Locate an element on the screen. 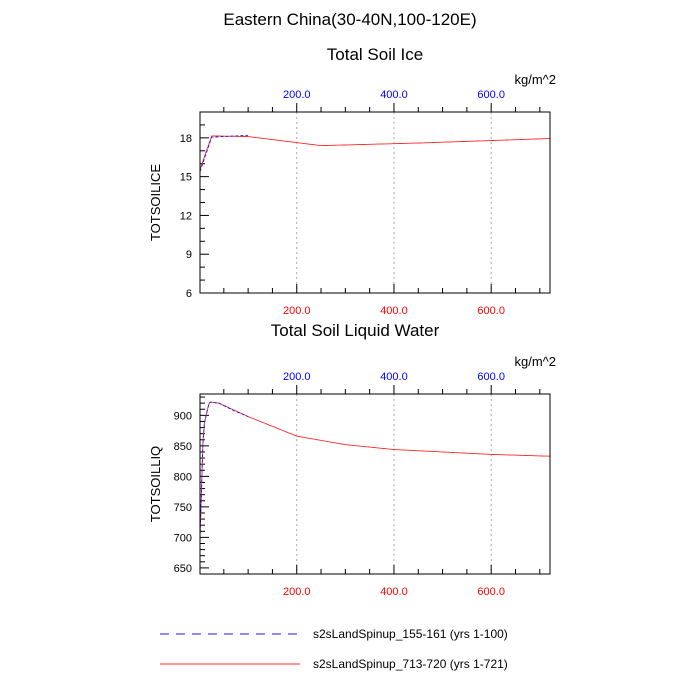 This screenshot has height=700, width=700. panel-title-liq: Total Soil Liquid Water is located at coordinates (355, 330).